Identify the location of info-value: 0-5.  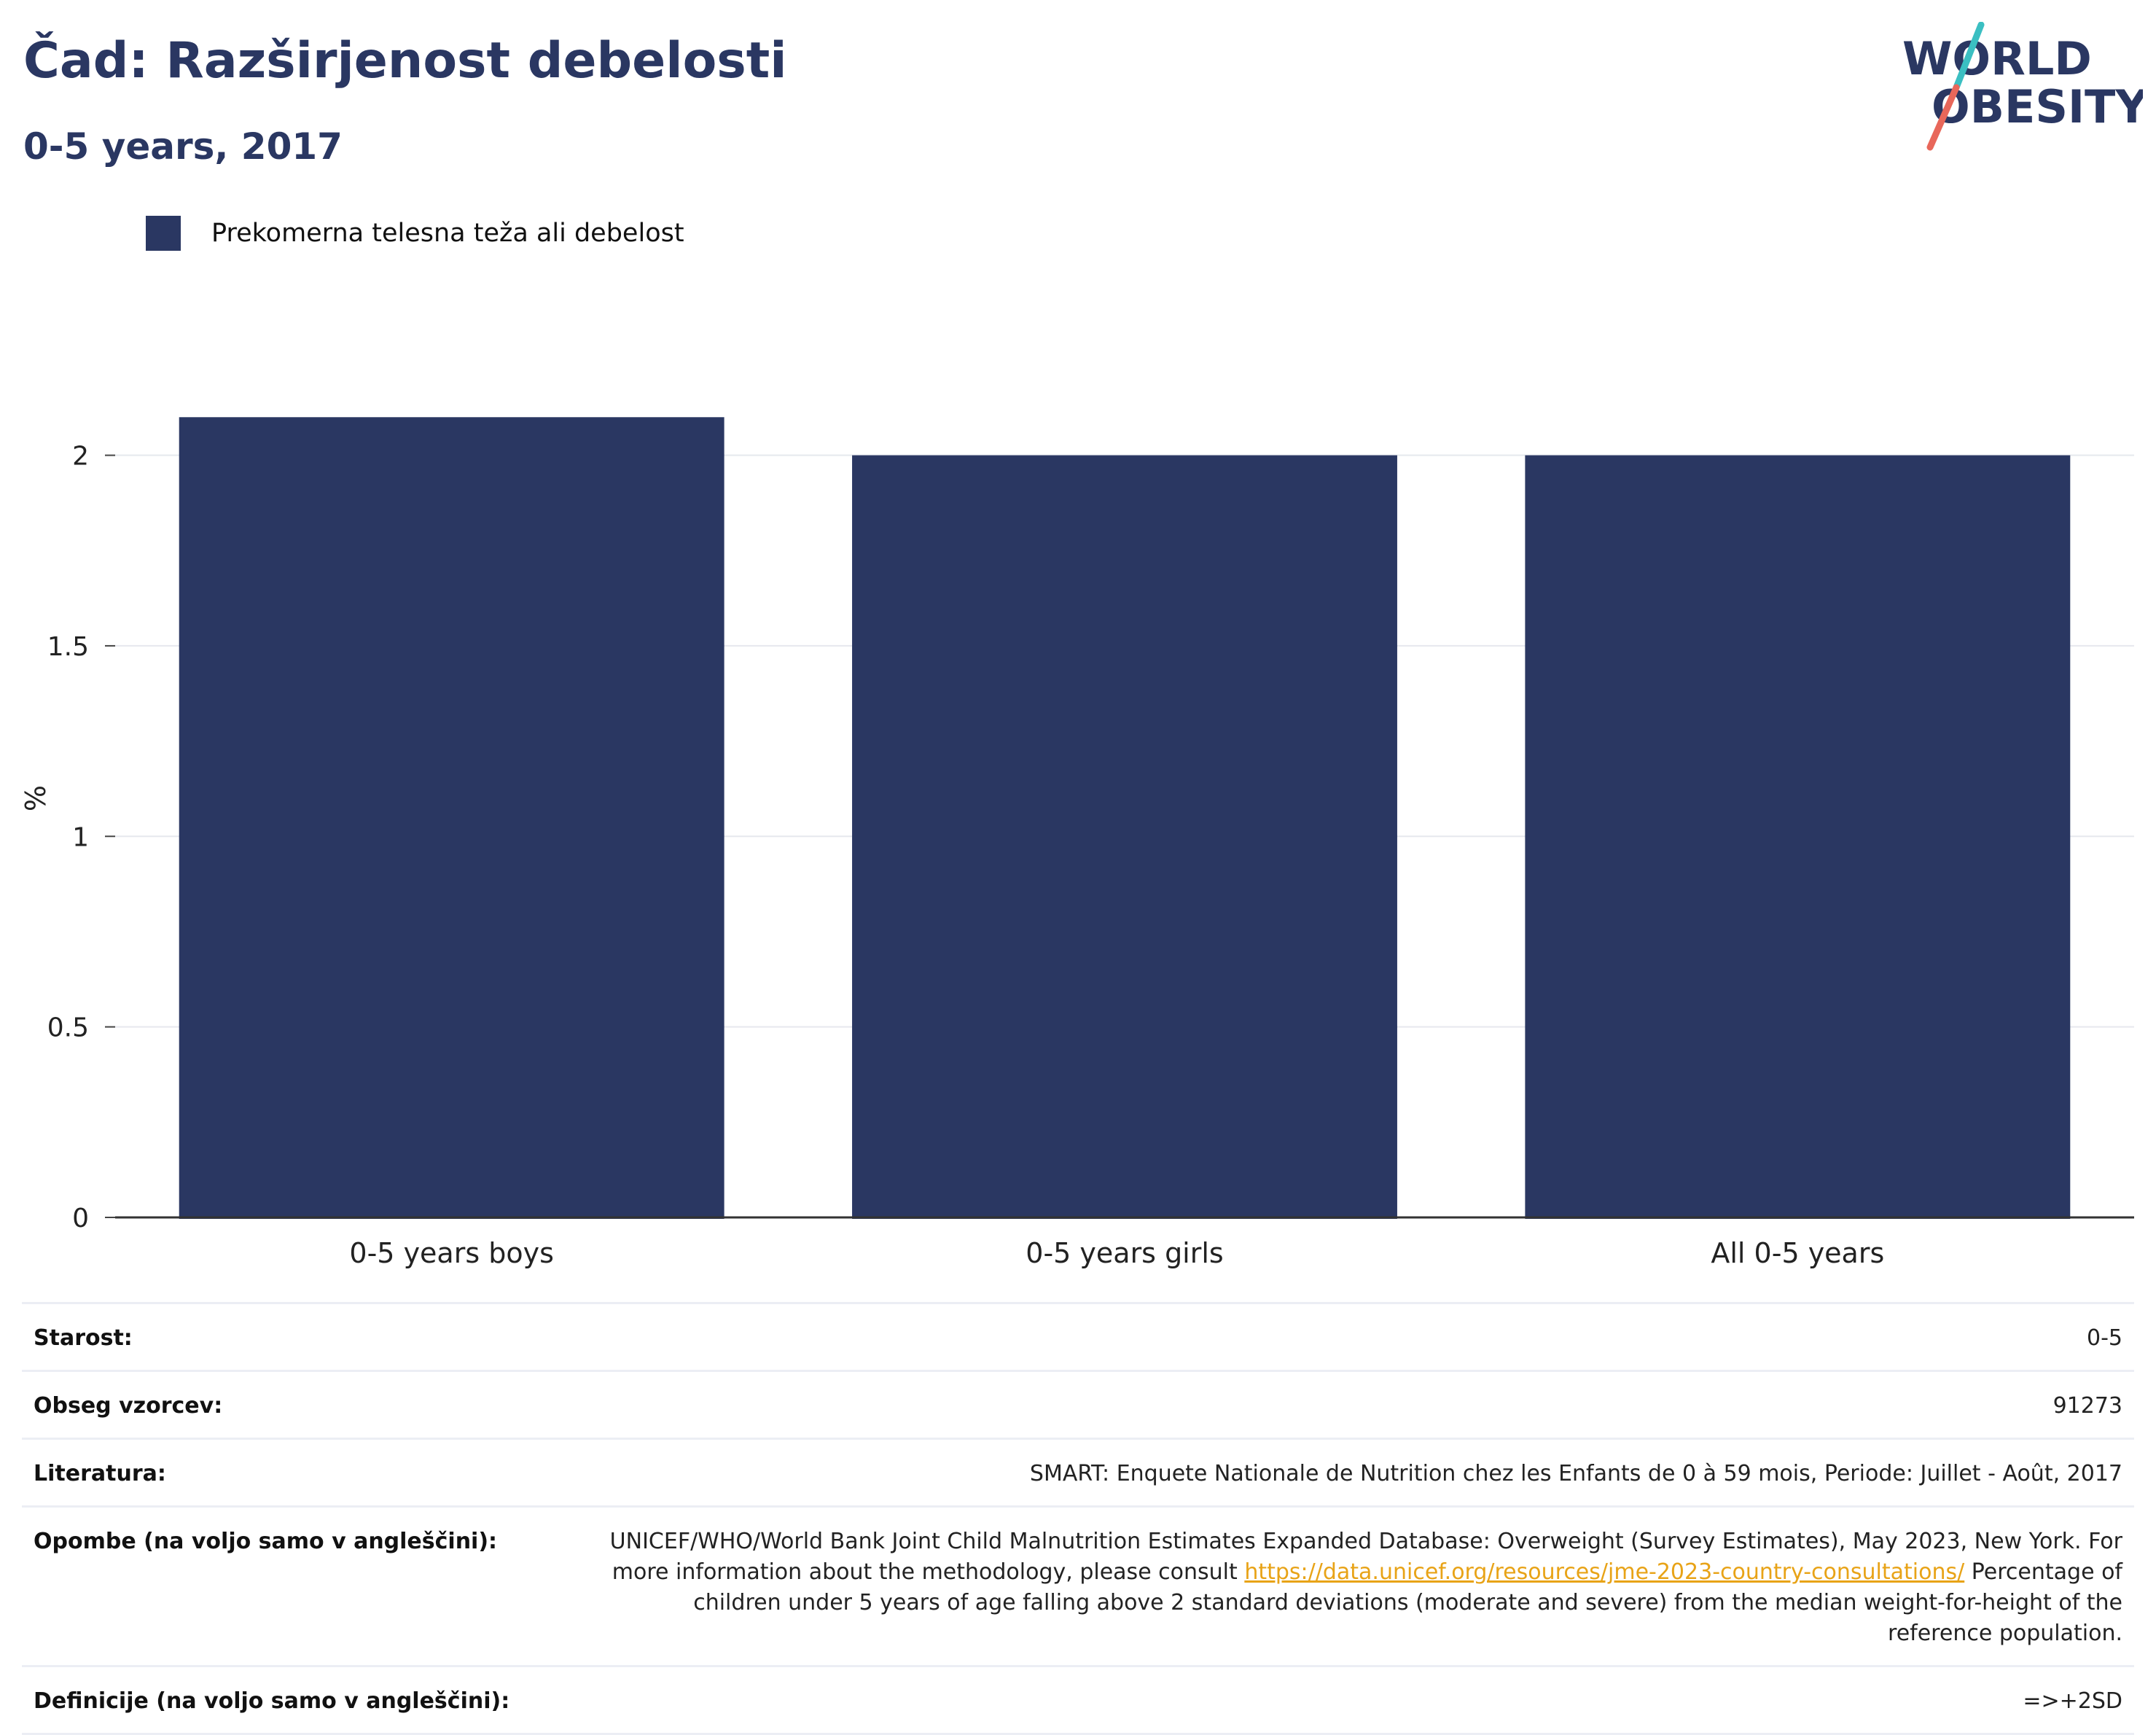
(2105, 1338).